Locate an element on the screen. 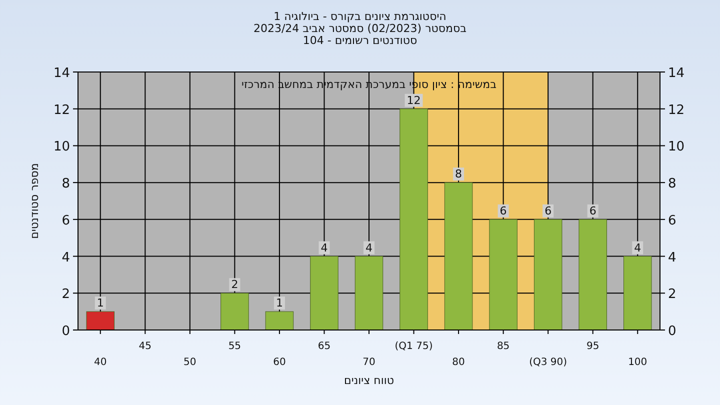 The image size is (720, 405). x-tick-label: 95 is located at coordinates (593, 346).